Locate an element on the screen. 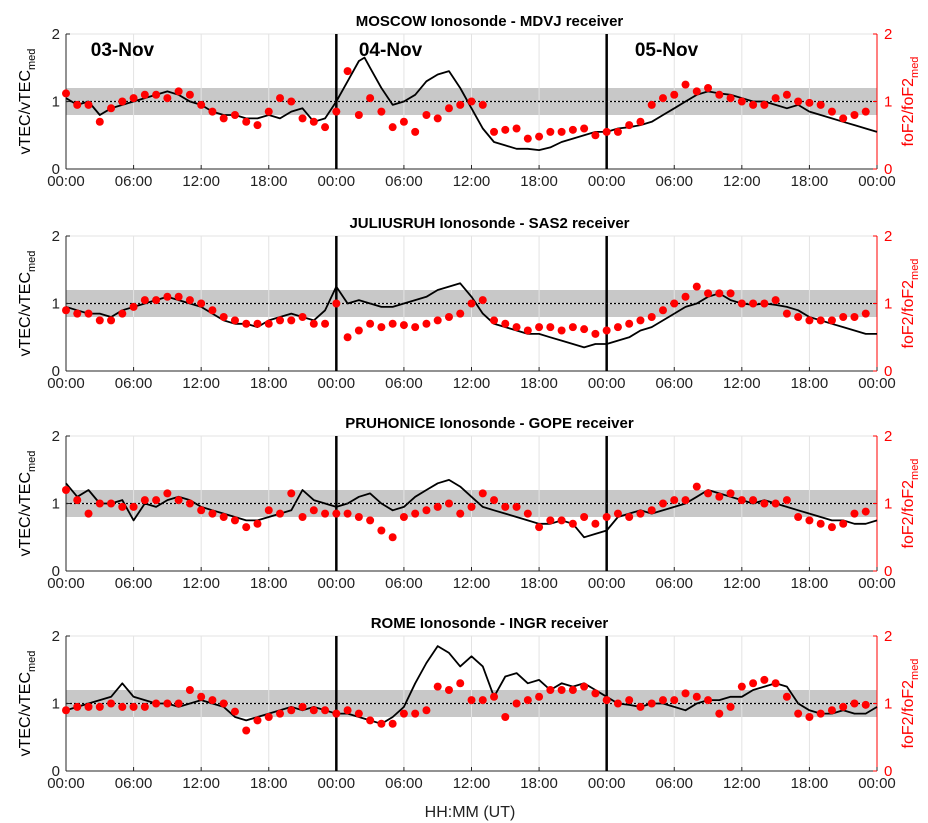  chart-title: JULIUSRUH Ionosonde - SAS2 receiver is located at coordinates (489, 223).